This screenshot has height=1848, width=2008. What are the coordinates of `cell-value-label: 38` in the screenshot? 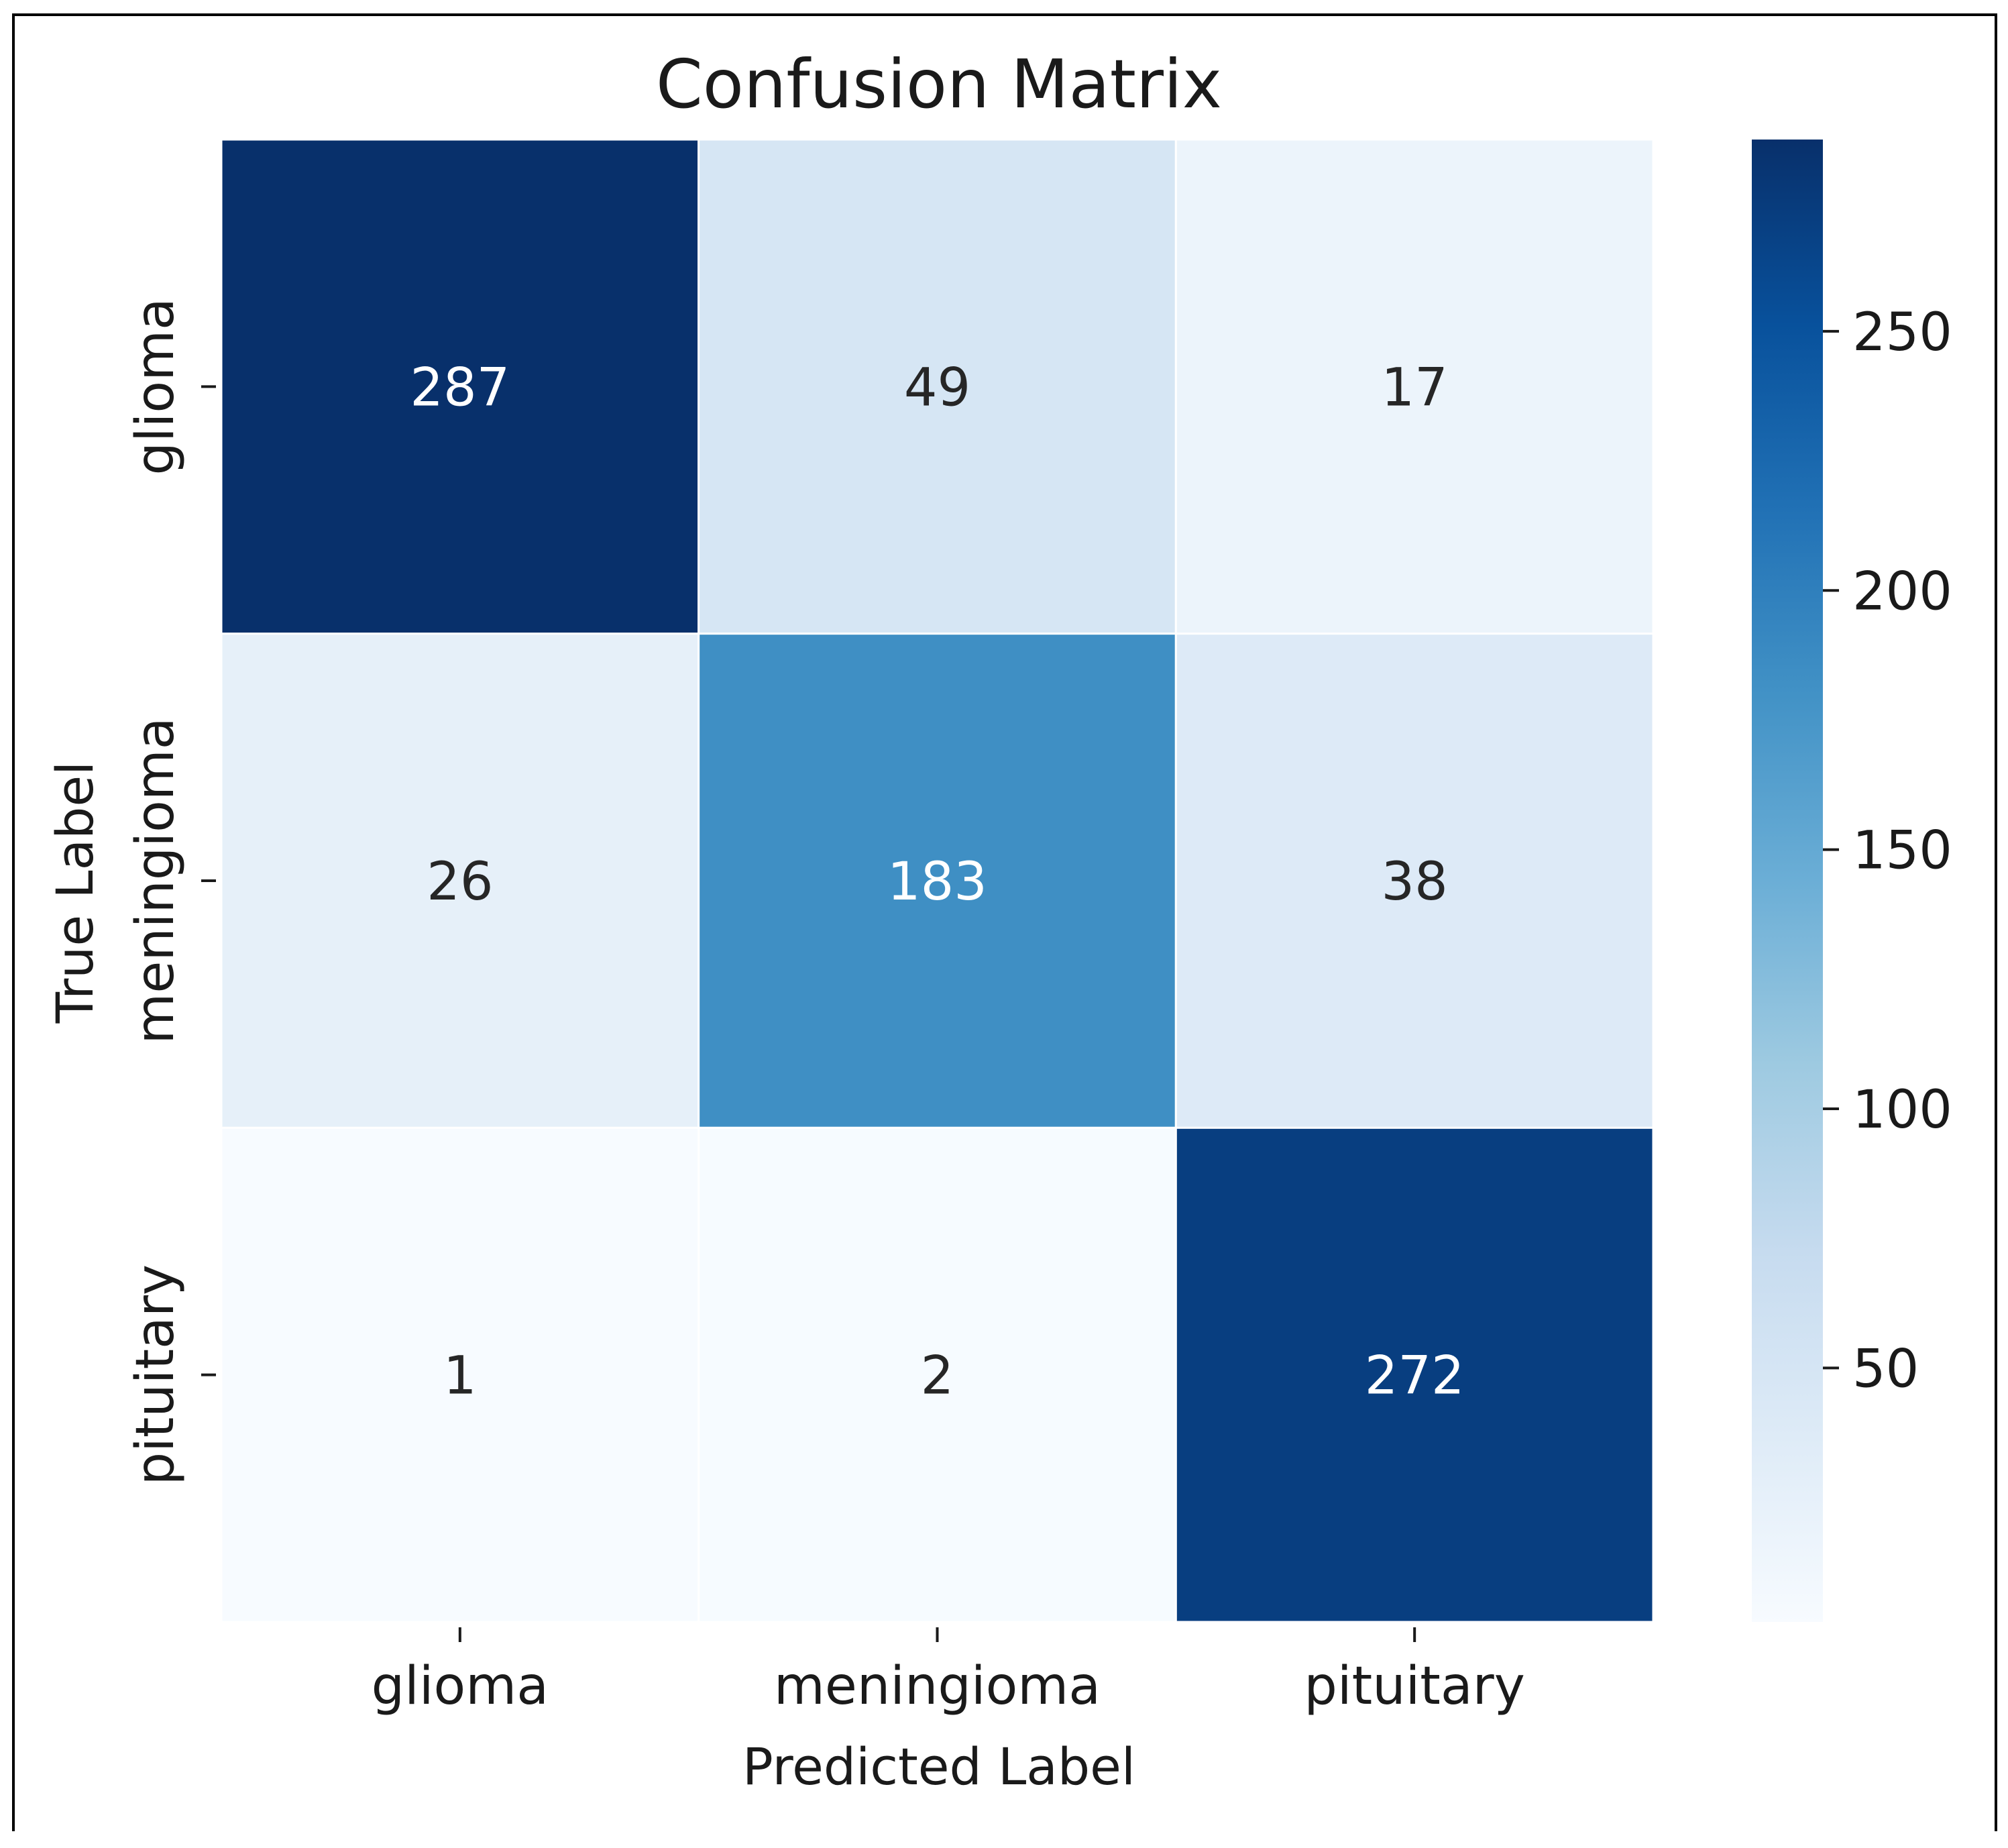 It's located at (1415, 882).